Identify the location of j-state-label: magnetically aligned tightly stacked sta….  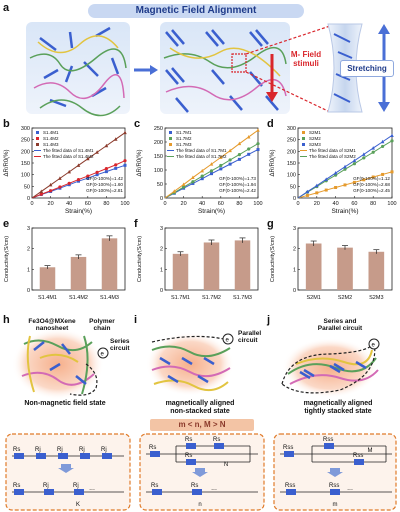
(338, 407).